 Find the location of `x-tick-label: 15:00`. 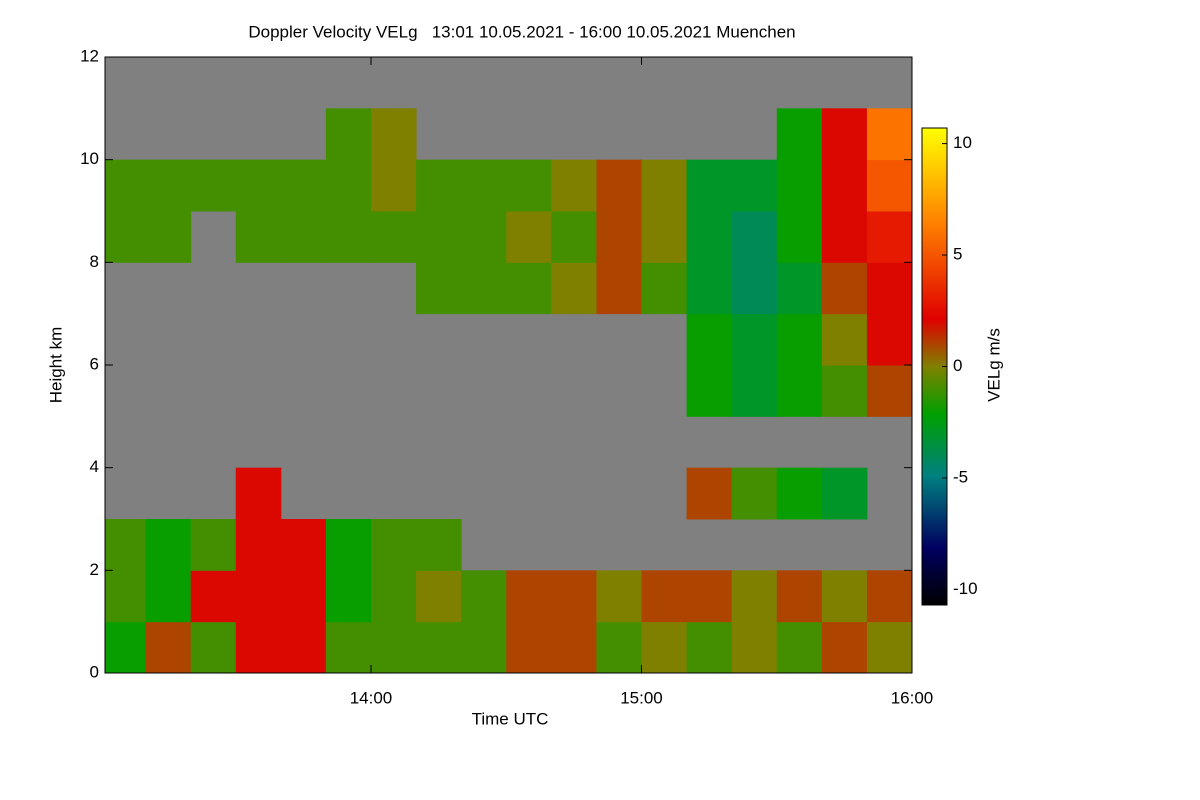

x-tick-label: 15:00 is located at coordinates (641, 697).